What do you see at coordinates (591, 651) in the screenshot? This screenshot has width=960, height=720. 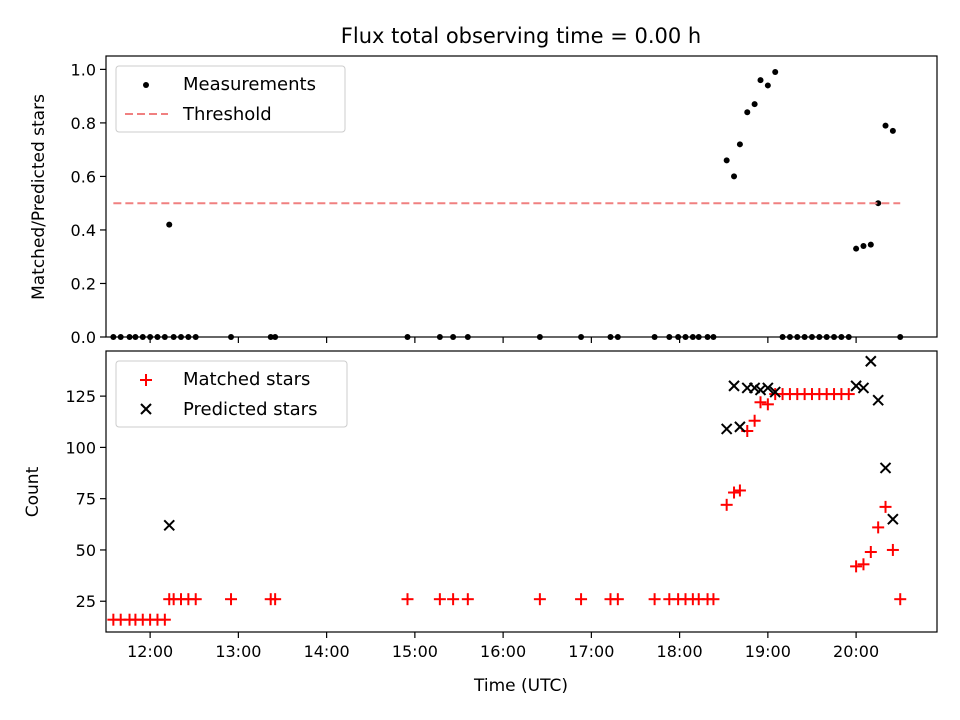 I see `x-tick-label: 17:00` at bounding box center [591, 651].